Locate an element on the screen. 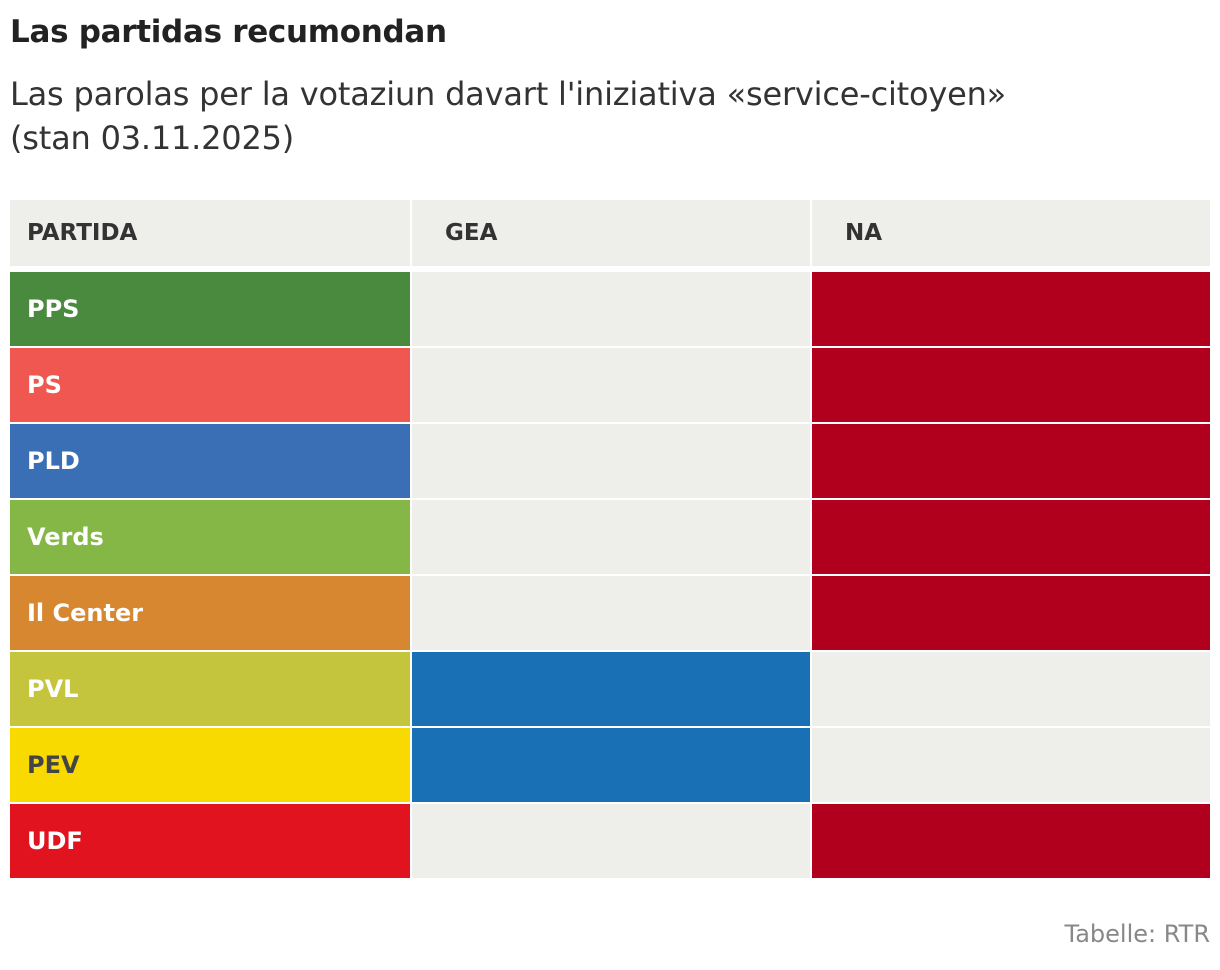 The width and height of the screenshot is (1220, 970). column-header-party: PARTIDA is located at coordinates (210, 233).